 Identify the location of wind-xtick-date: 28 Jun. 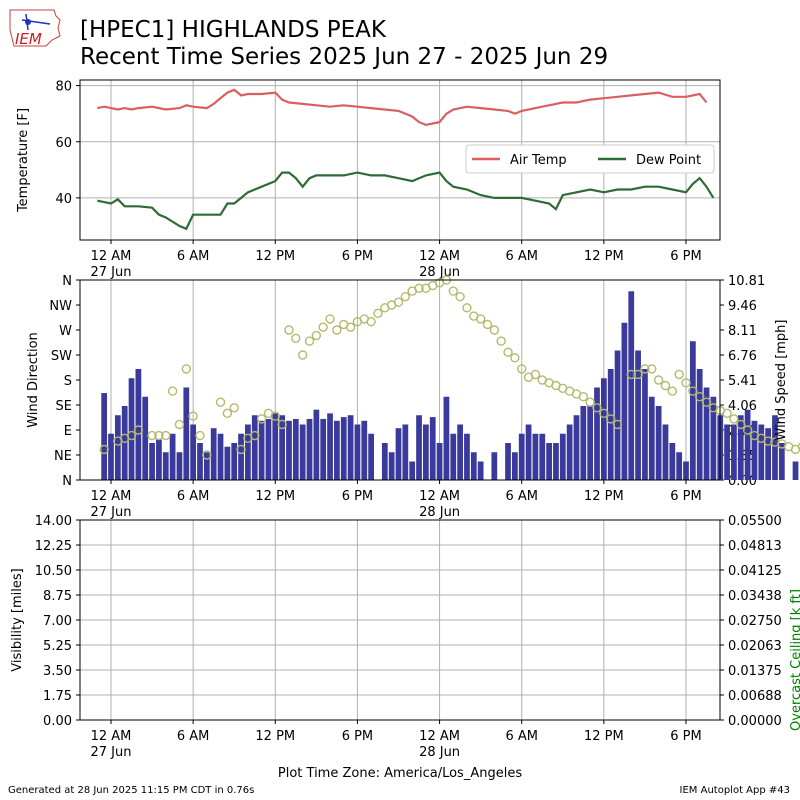
(439, 512).